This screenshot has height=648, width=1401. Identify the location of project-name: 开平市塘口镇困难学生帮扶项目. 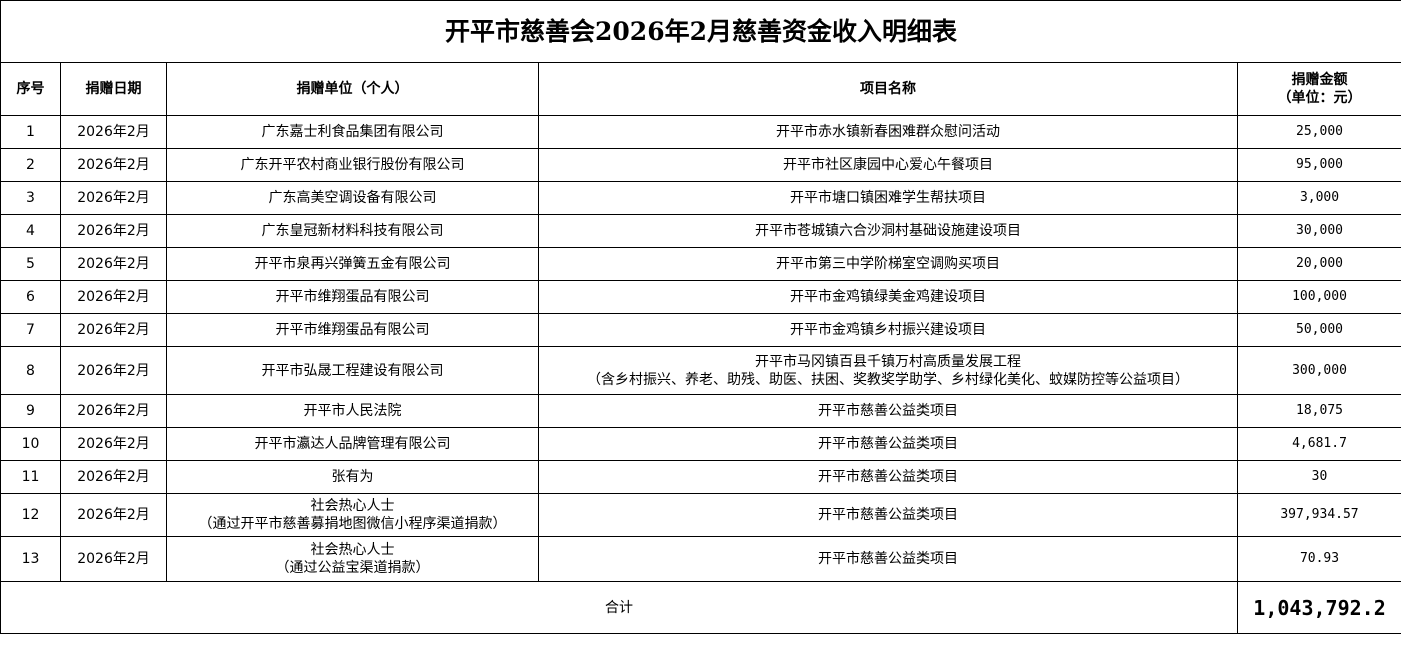
(888, 198).